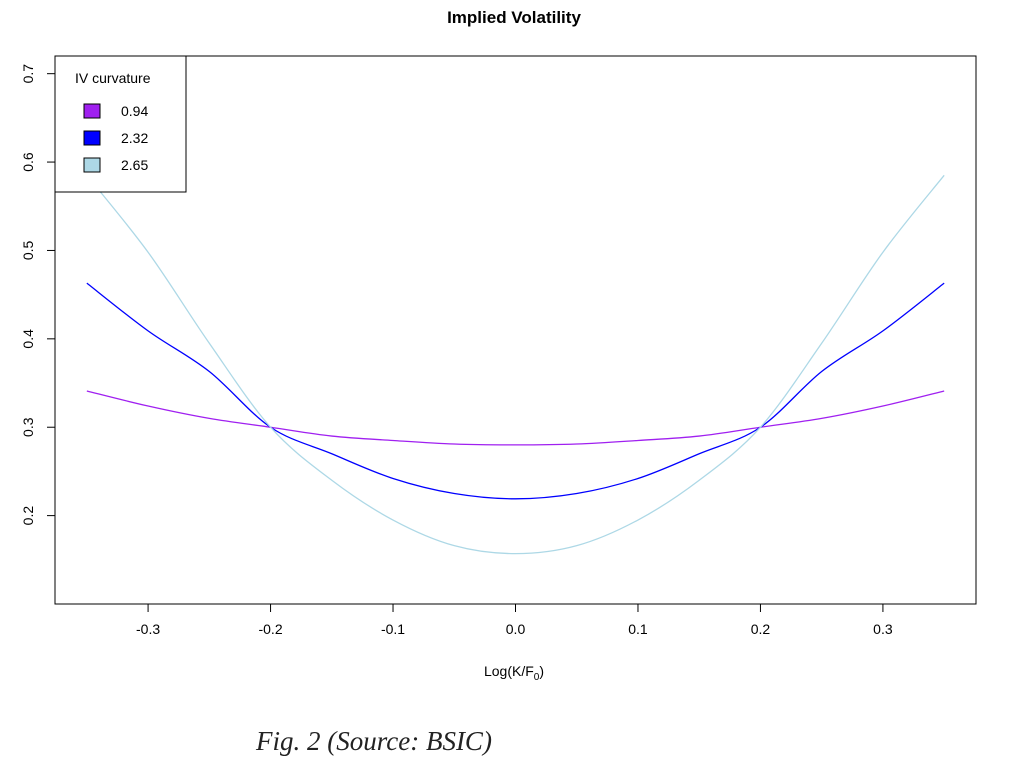 This screenshot has width=1019, height=769. What do you see at coordinates (134, 111) in the screenshot?
I see `legend-item-label: 0.94` at bounding box center [134, 111].